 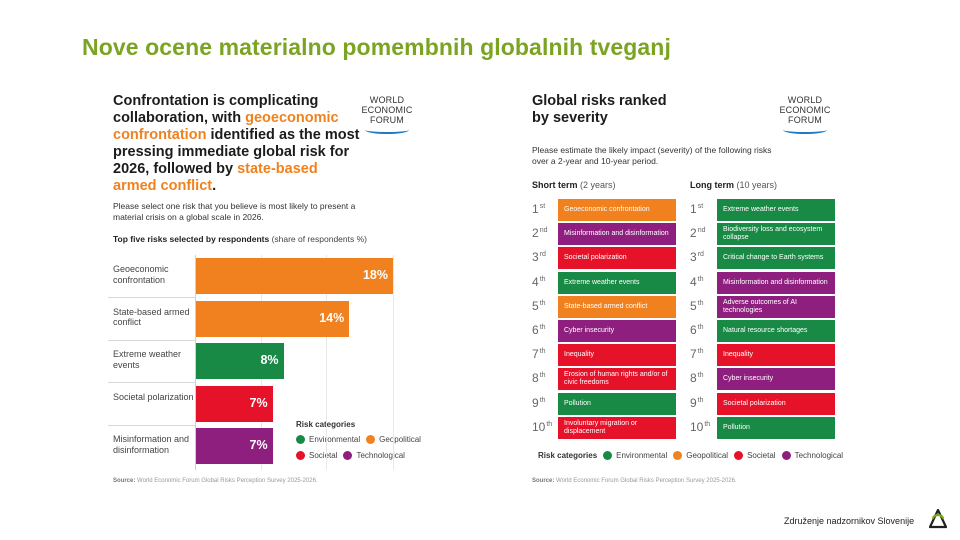 What do you see at coordinates (700, 426) in the screenshot?
I see `long-term-rank: 10th` at bounding box center [700, 426].